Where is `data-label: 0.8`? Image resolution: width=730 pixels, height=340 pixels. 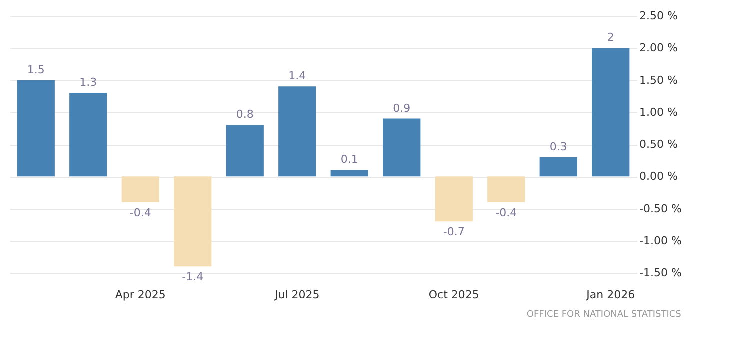 data-label: 0.8 is located at coordinates (245, 115).